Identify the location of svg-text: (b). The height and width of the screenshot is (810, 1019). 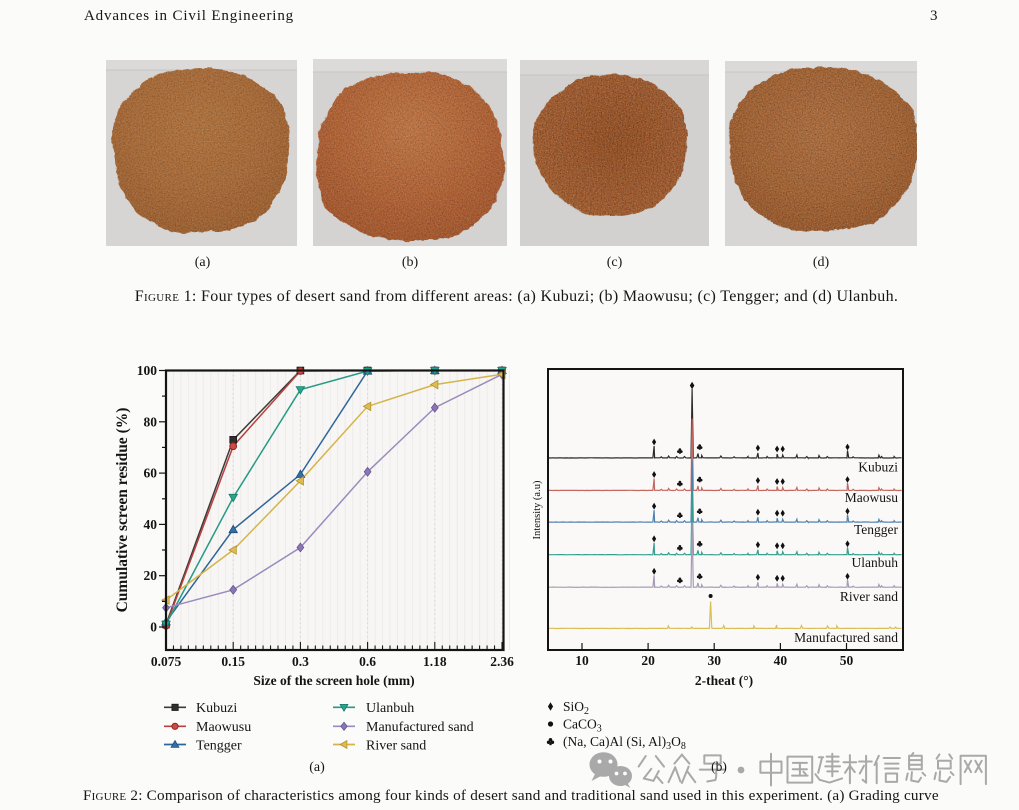
(719, 766).